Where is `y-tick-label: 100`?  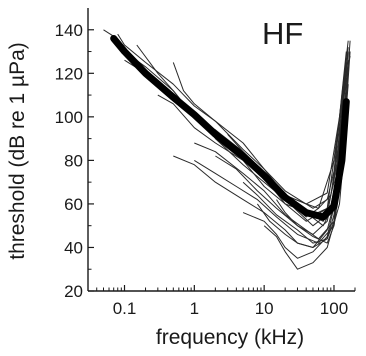
y-tick-label: 100 is located at coordinates (69, 117).